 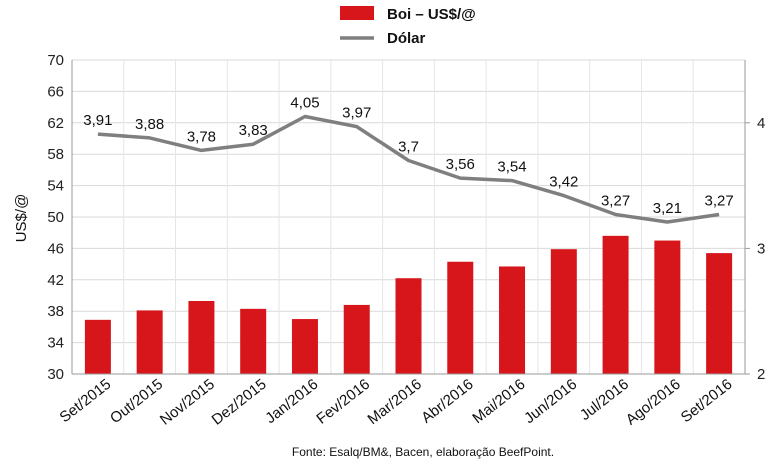 I want to click on y-tick-label: 62, so click(x=55, y=123).